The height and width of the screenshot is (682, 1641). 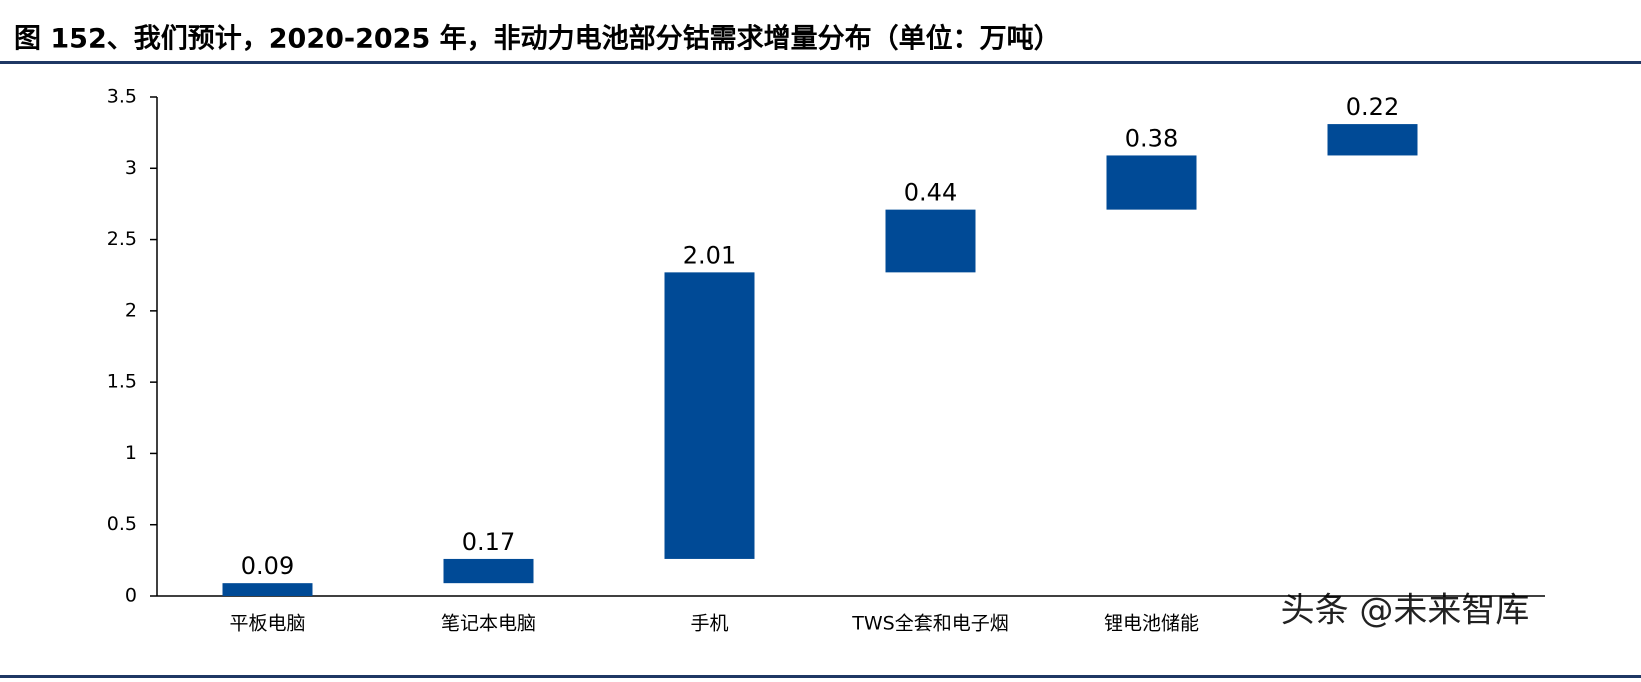 I want to click on y-tick-label: 3, so click(x=131, y=168).